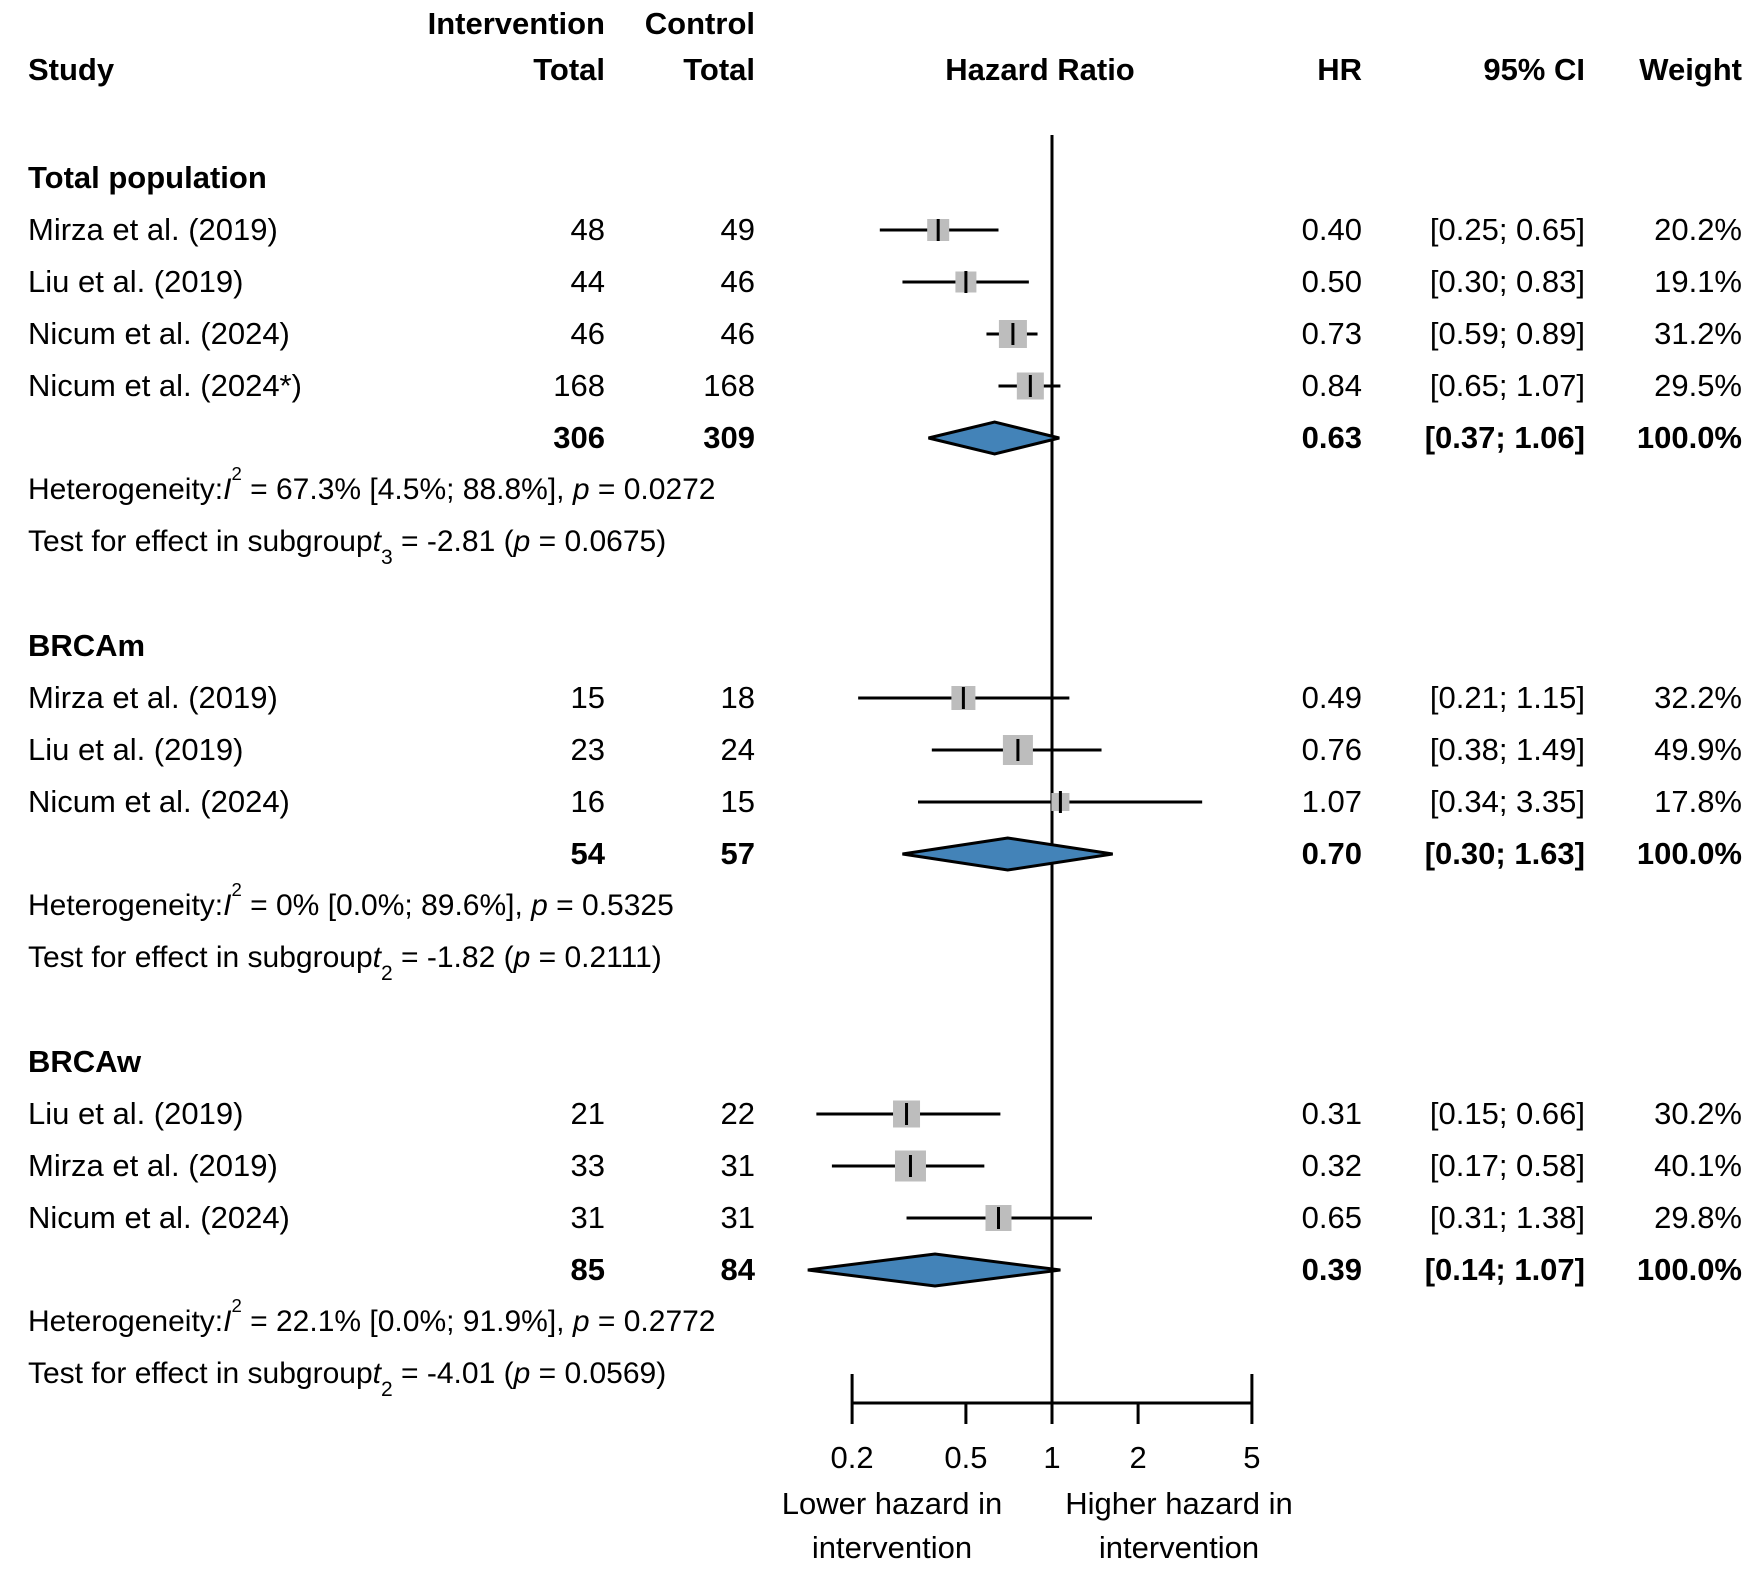 Image resolution: width=1760 pixels, height=1596 pixels. I want to click on axis-tick-label: 5, so click(1252, 1458).